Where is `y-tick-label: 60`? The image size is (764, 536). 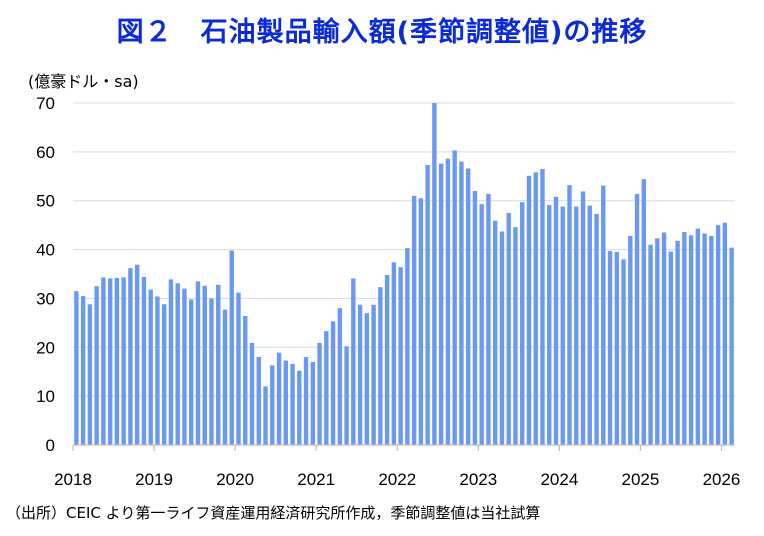 y-tick-label: 60 is located at coordinates (45, 152).